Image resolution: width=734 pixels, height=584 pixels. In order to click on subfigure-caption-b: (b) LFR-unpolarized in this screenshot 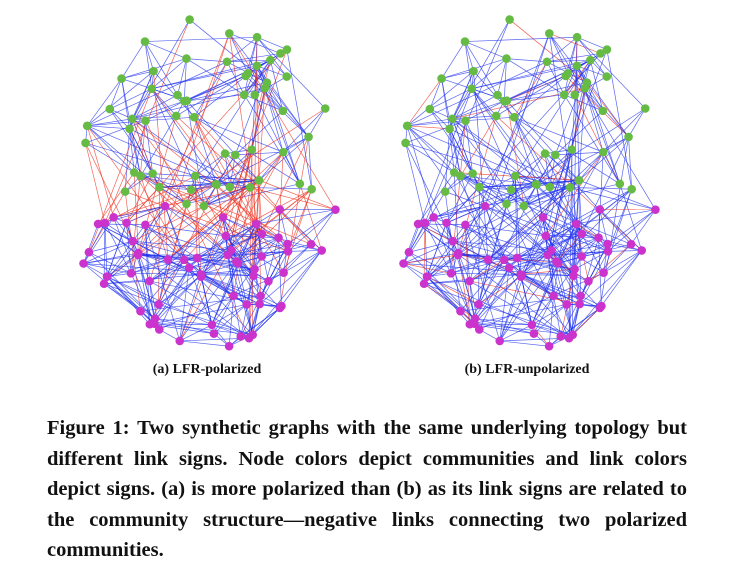, I will do `click(527, 369)`.